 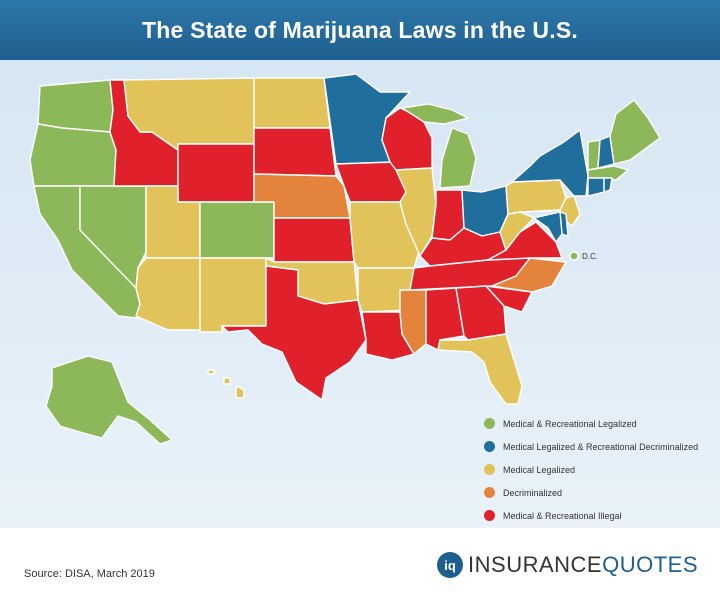 What do you see at coordinates (533, 492) in the screenshot?
I see `legend-label: Decriminalized` at bounding box center [533, 492].